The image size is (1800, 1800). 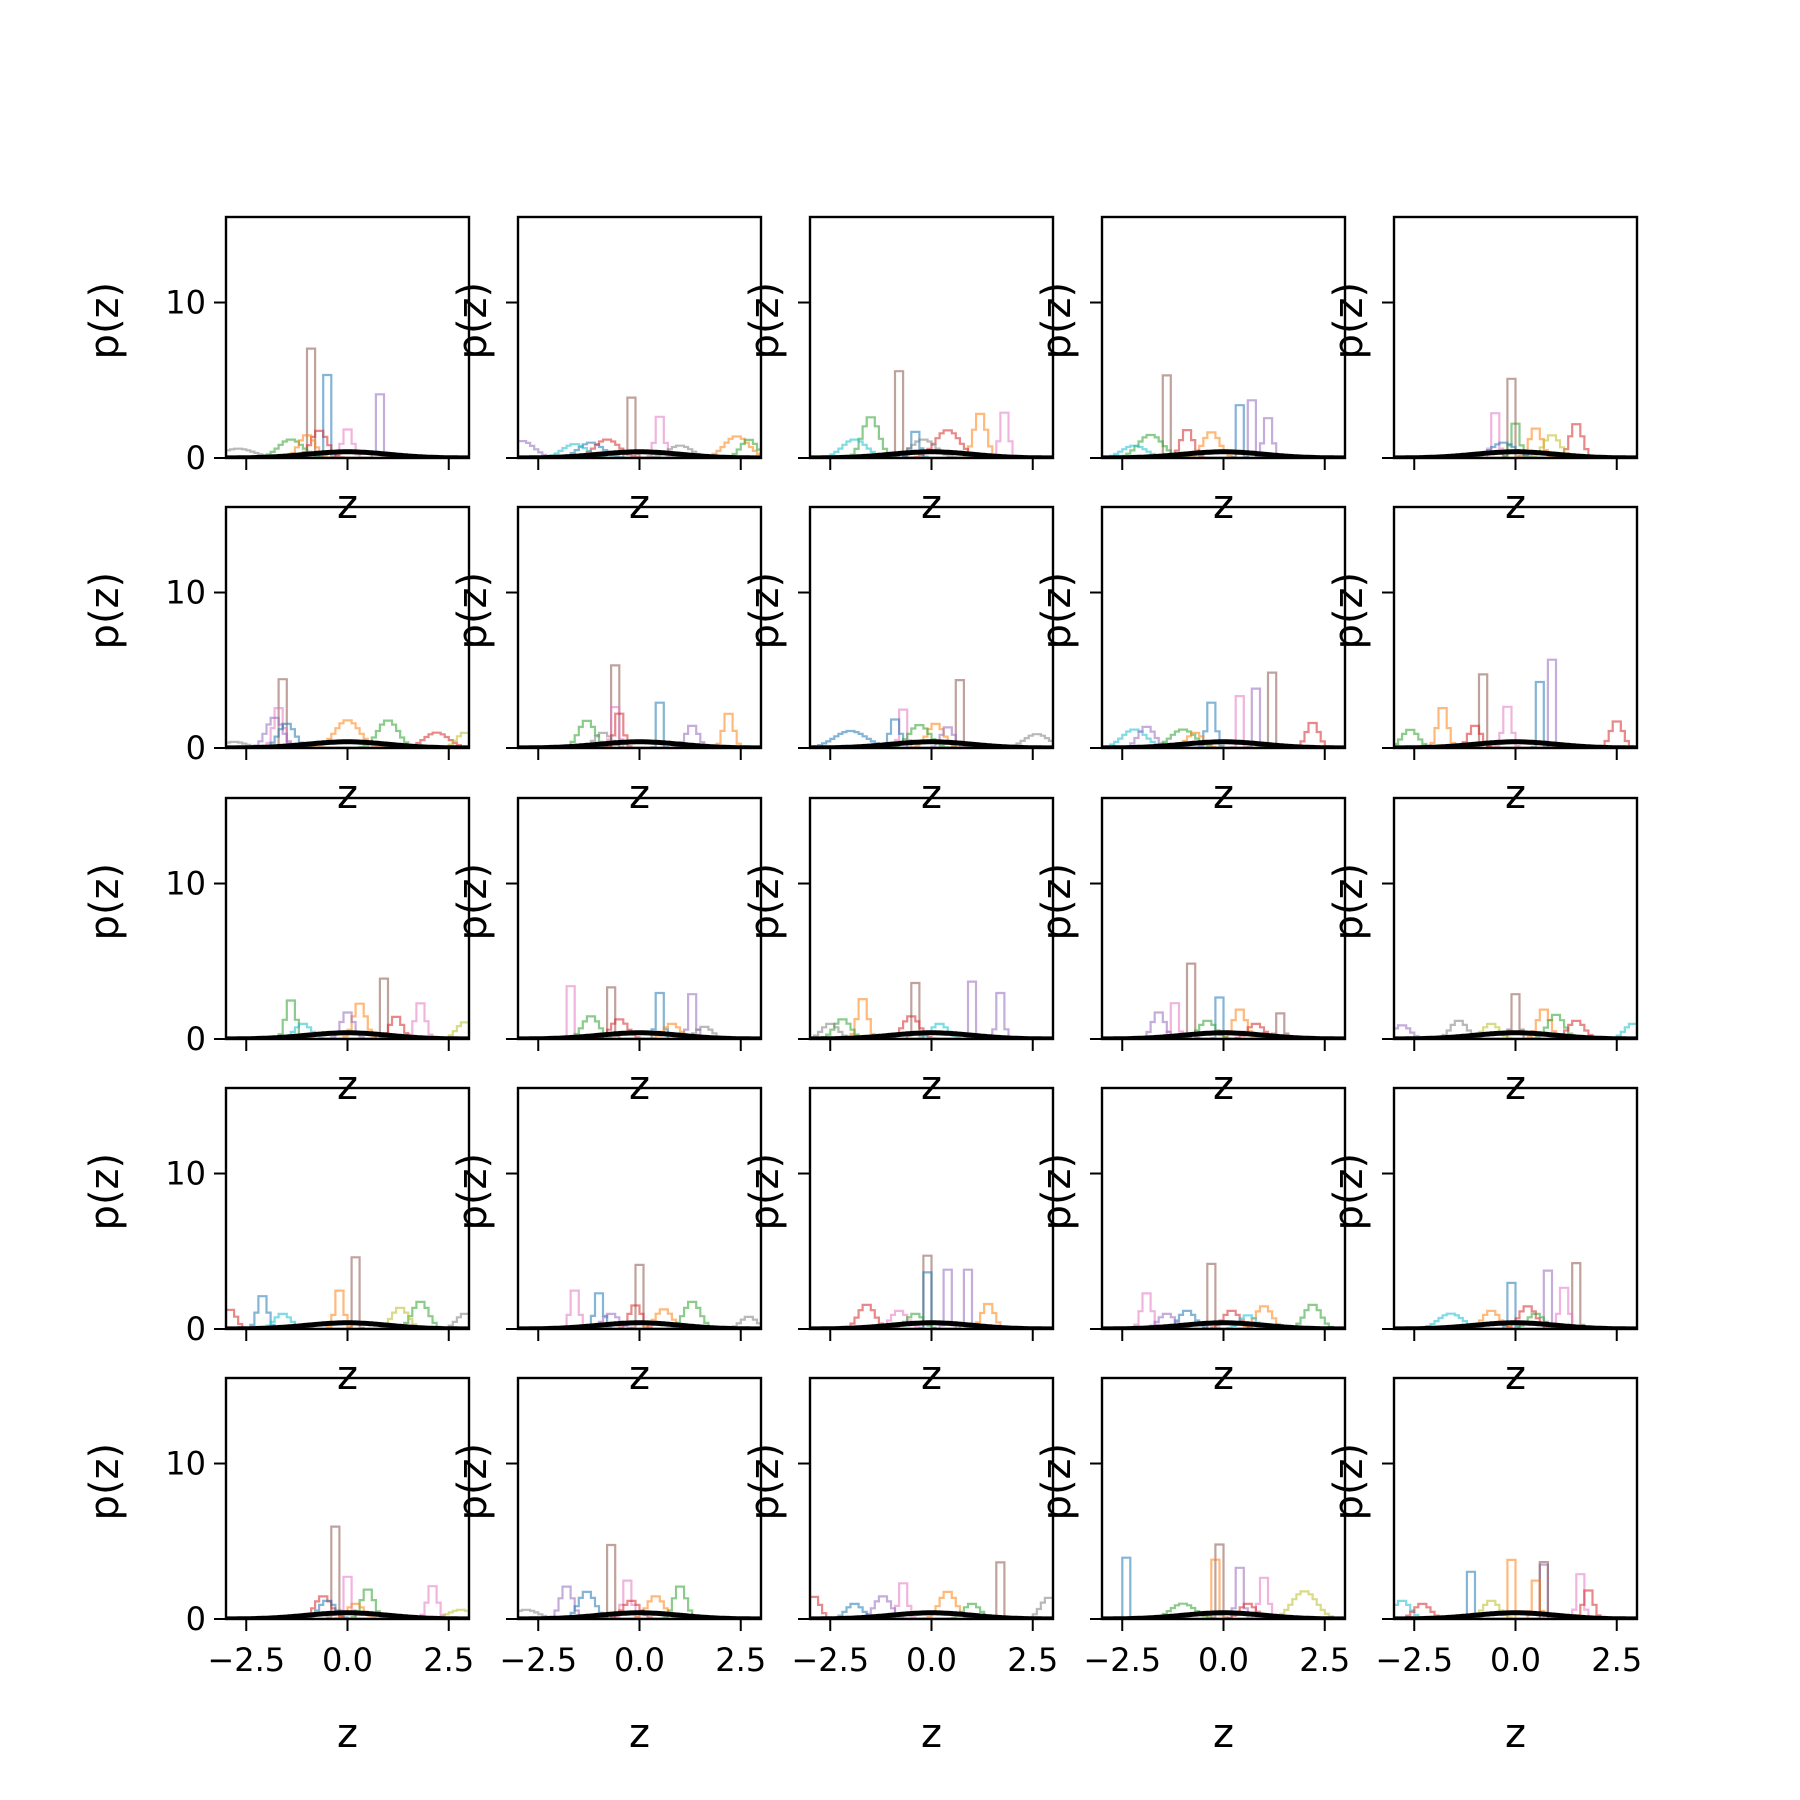 What do you see at coordinates (1190, 952) in the screenshot?
I see `subplot-r3-c4: z p(z)` at bounding box center [1190, 952].